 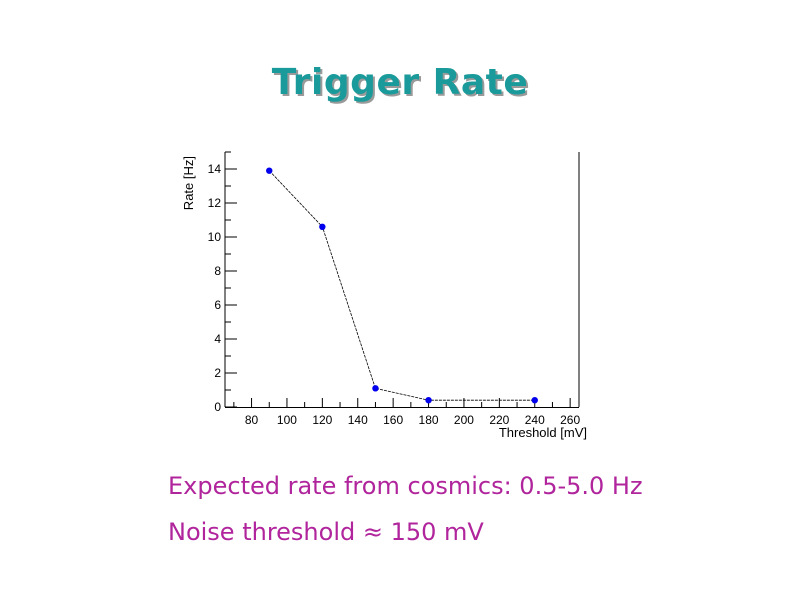 I want to click on slide-title: Trigger Rate, so click(x=400, y=82).